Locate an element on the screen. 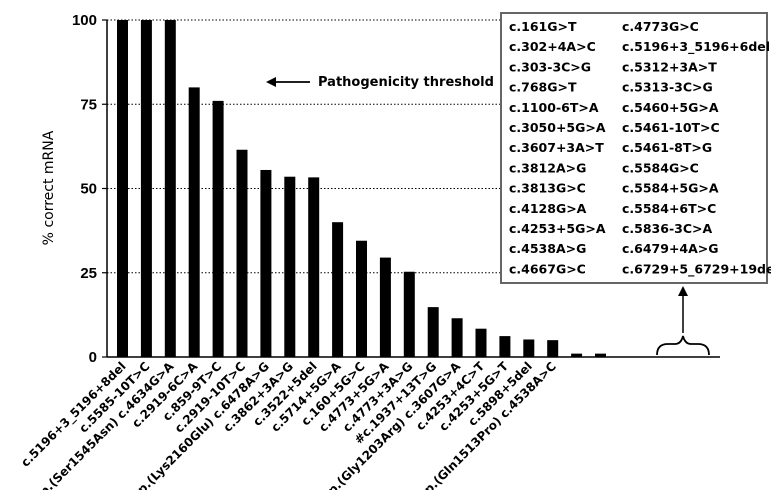 This screenshot has width=771, height=490. legend-item: c.3812A>G is located at coordinates (547, 167).